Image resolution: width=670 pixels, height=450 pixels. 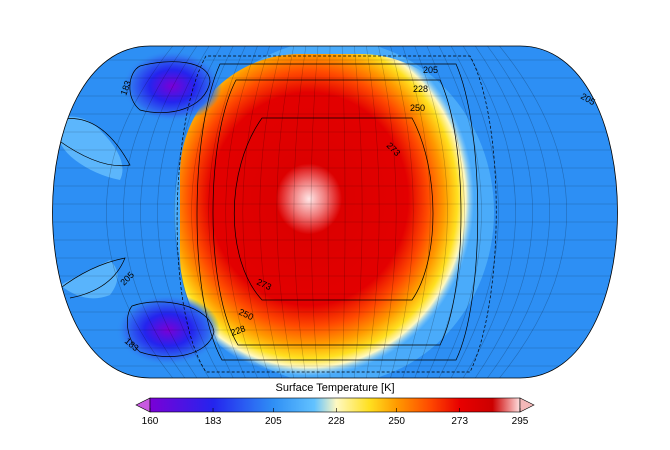 What do you see at coordinates (125, 88) in the screenshot?
I see `contour-label: 183` at bounding box center [125, 88].